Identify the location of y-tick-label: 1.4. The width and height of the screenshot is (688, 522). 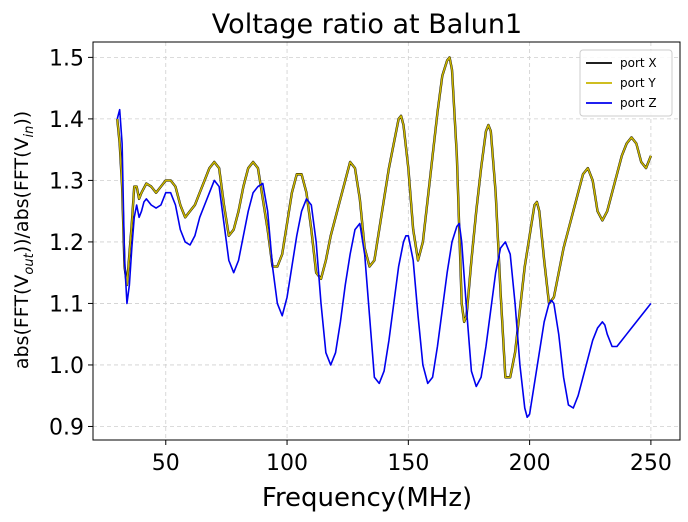
(66, 120).